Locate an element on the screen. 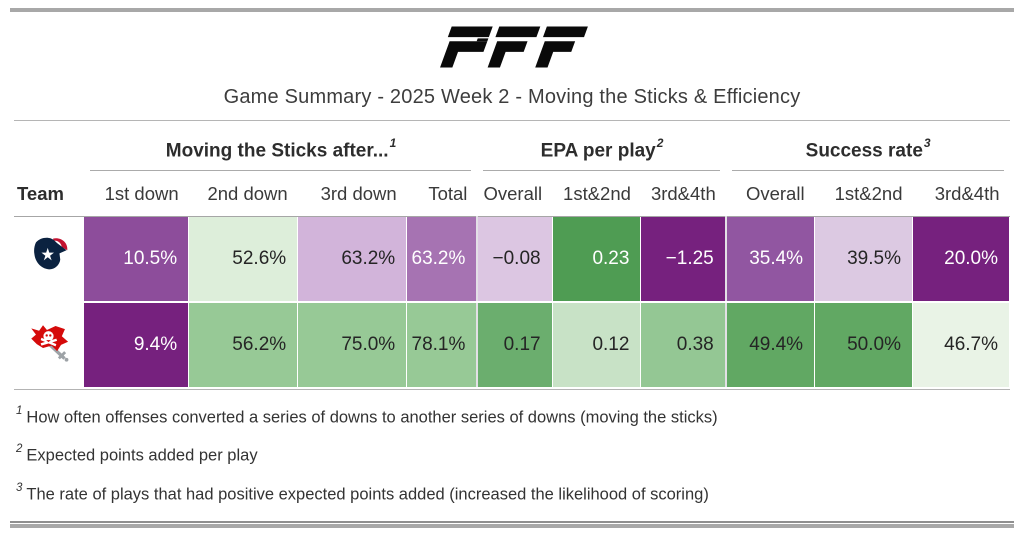  buccaneers-logo is located at coordinates (49, 345).